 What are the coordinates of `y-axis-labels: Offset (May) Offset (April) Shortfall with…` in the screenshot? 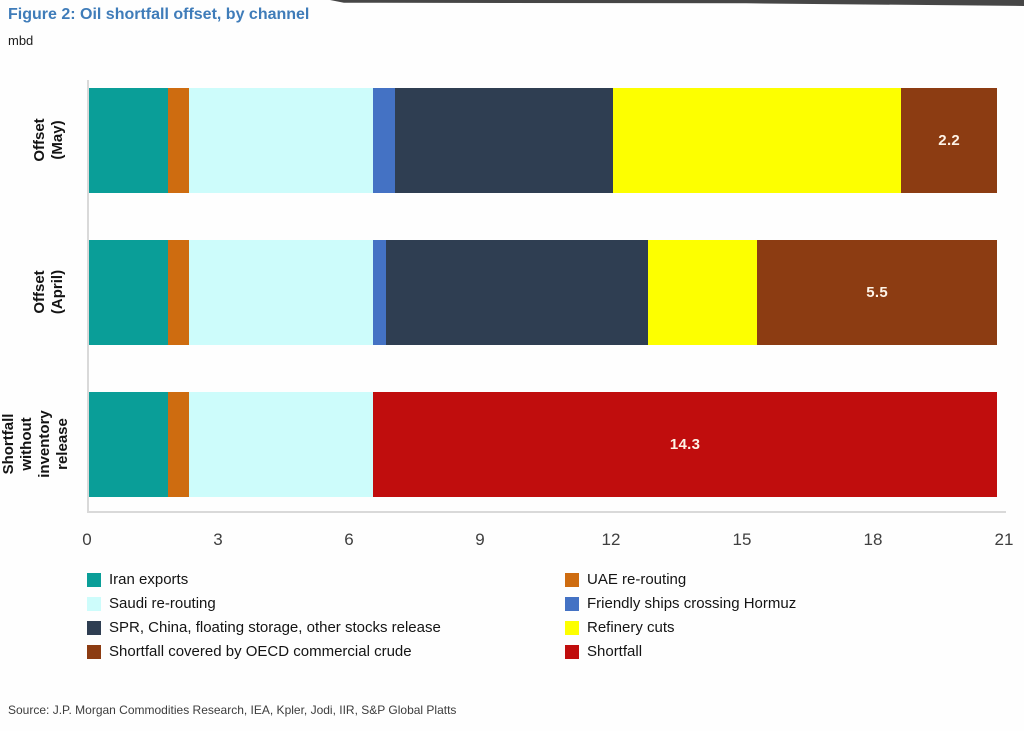 It's located at (43, 295).